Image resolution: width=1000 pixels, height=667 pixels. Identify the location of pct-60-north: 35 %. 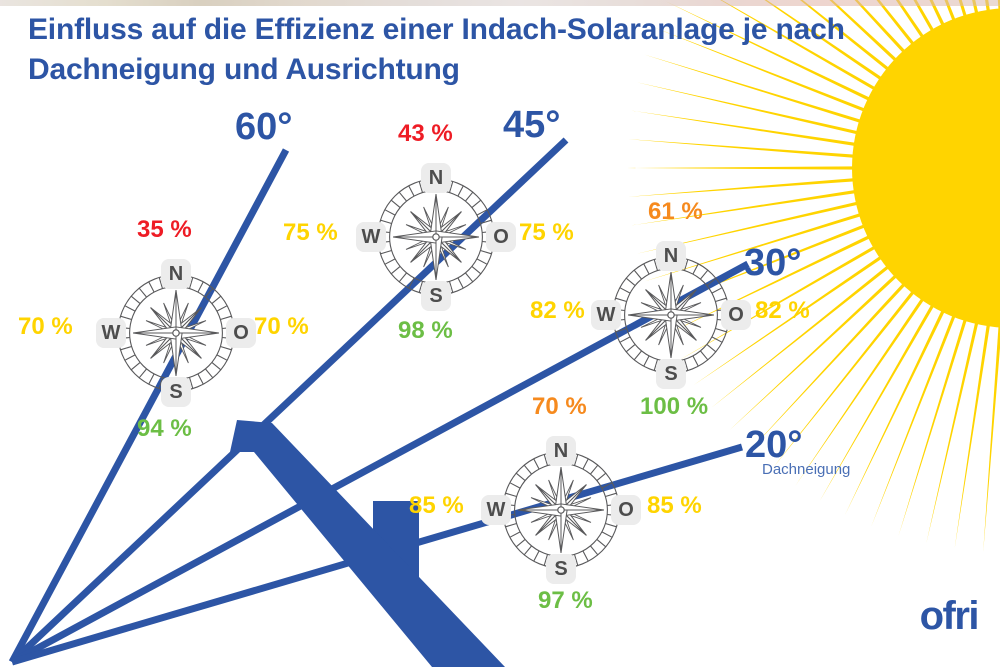
(164, 229).